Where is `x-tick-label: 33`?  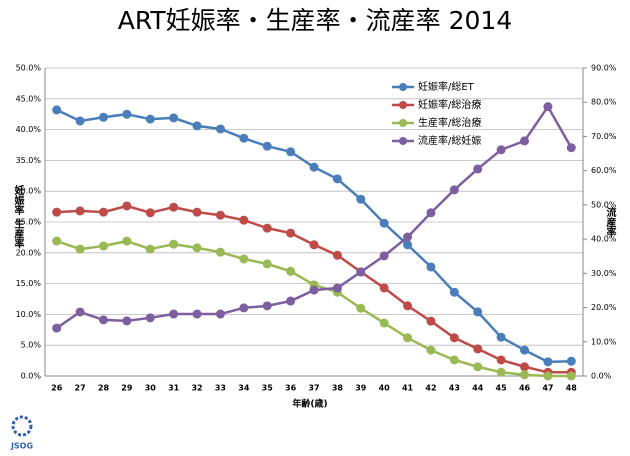 x-tick-label: 33 is located at coordinates (220, 388).